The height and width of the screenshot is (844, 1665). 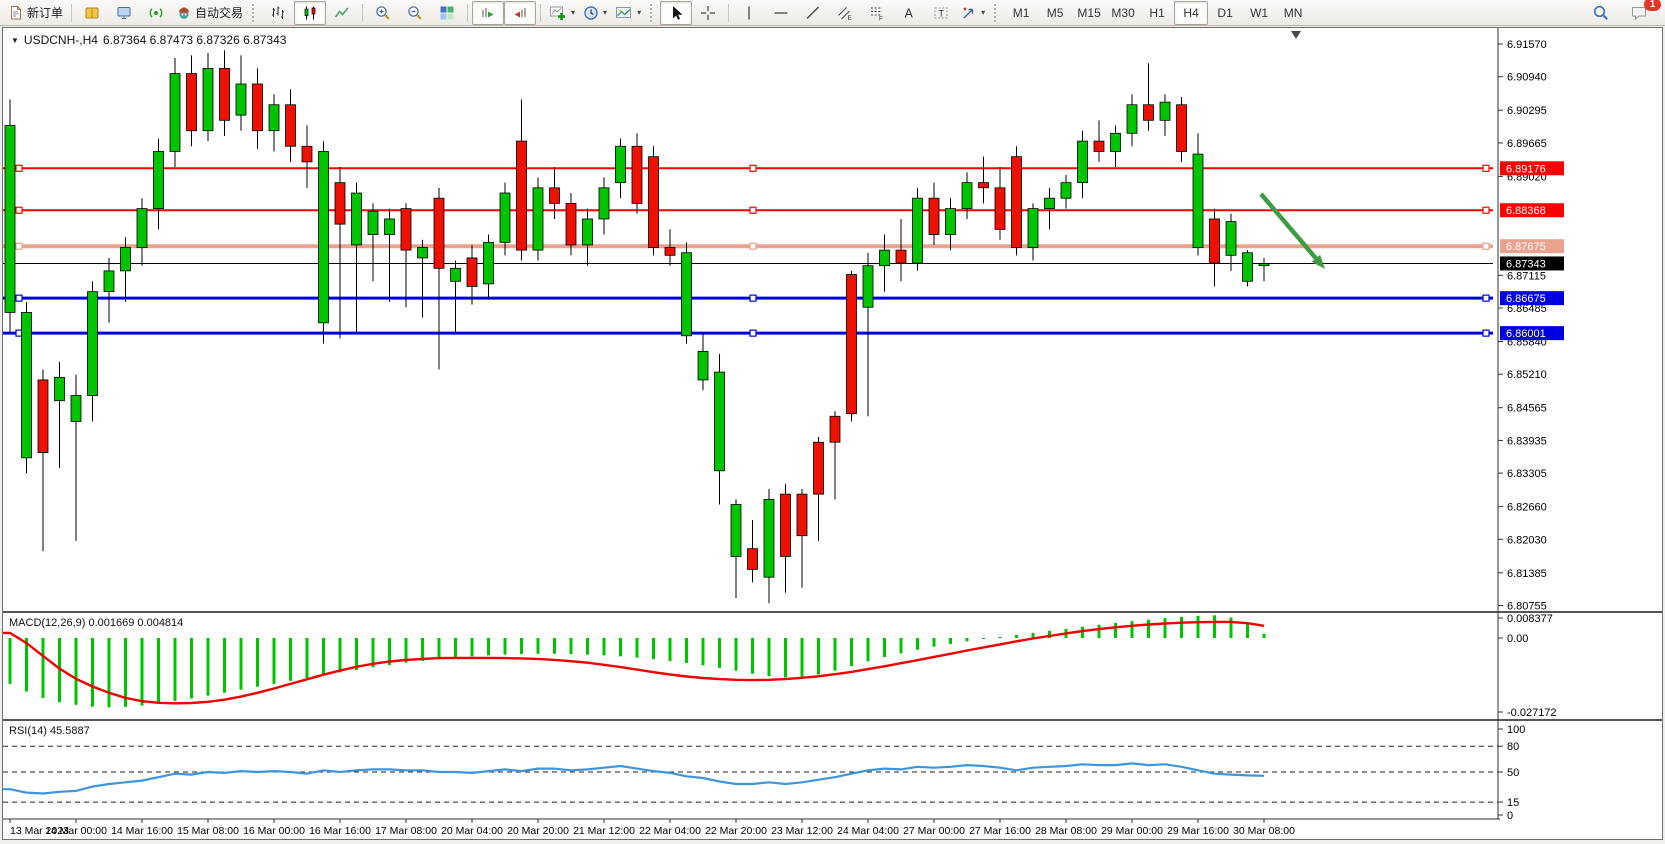 What do you see at coordinates (877, 13) in the screenshot?
I see `fibonacci-tool-button: F` at bounding box center [877, 13].